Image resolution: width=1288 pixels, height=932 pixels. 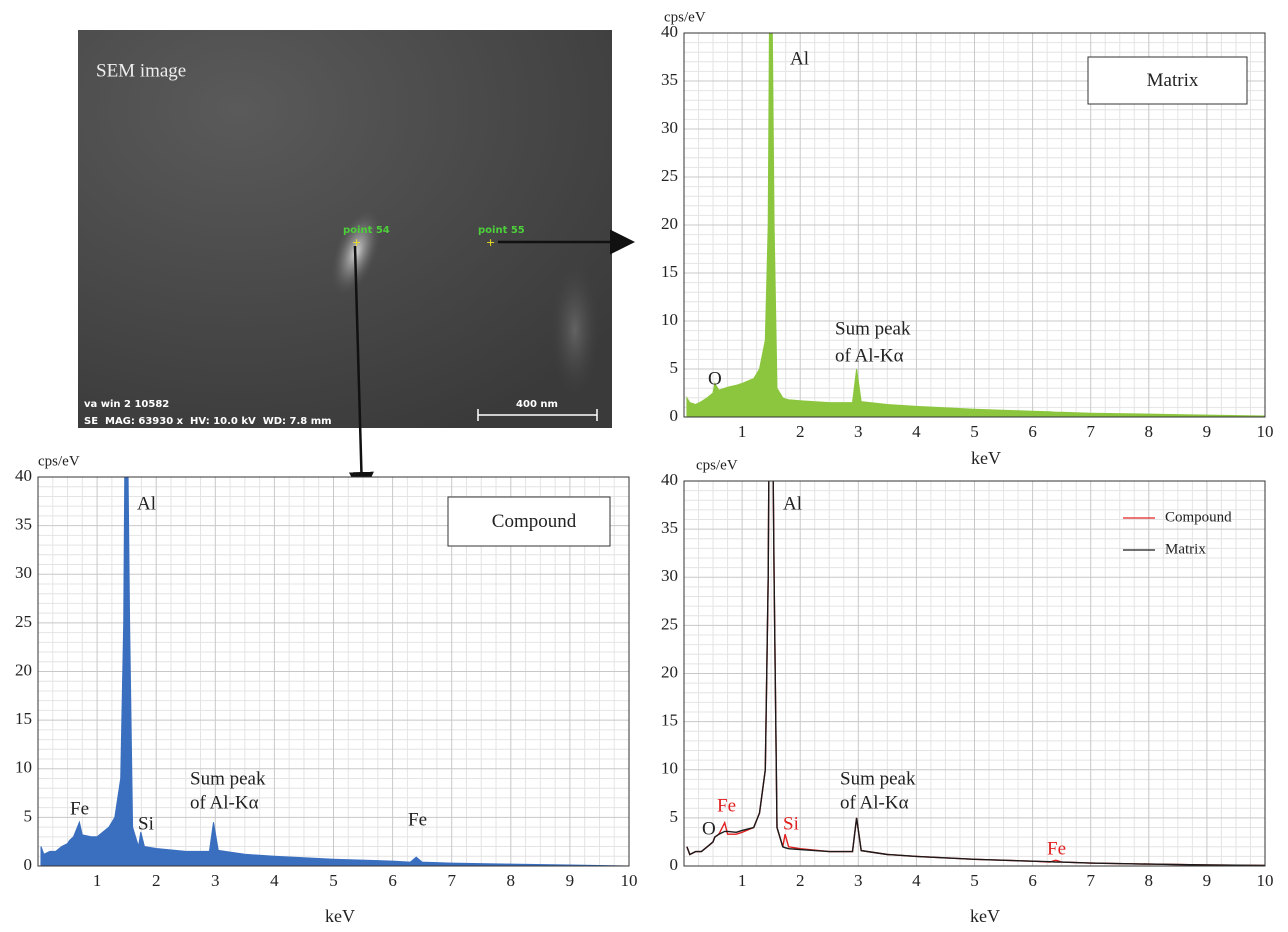 I want to click on point-label: point 55, so click(x=501, y=230).